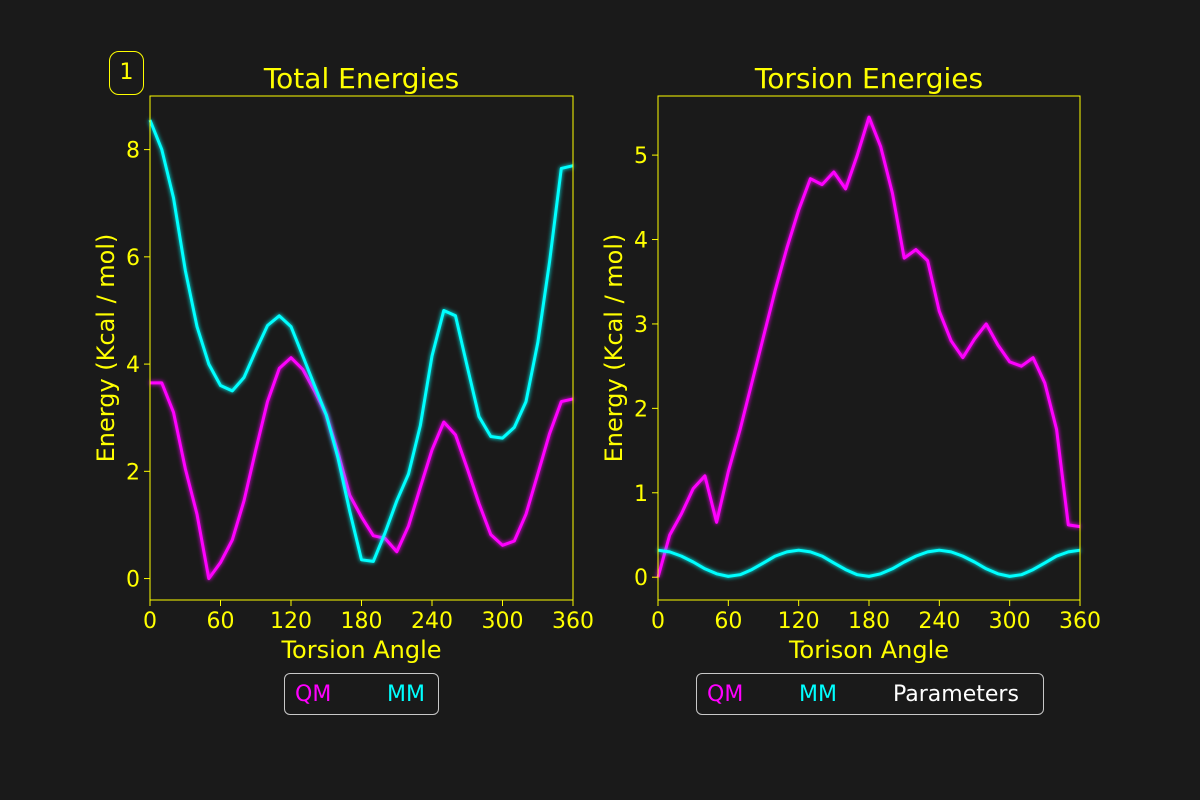 This screenshot has width=1200, height=800. What do you see at coordinates (361, 78) in the screenshot?
I see `chart-title: Total Energies` at bounding box center [361, 78].